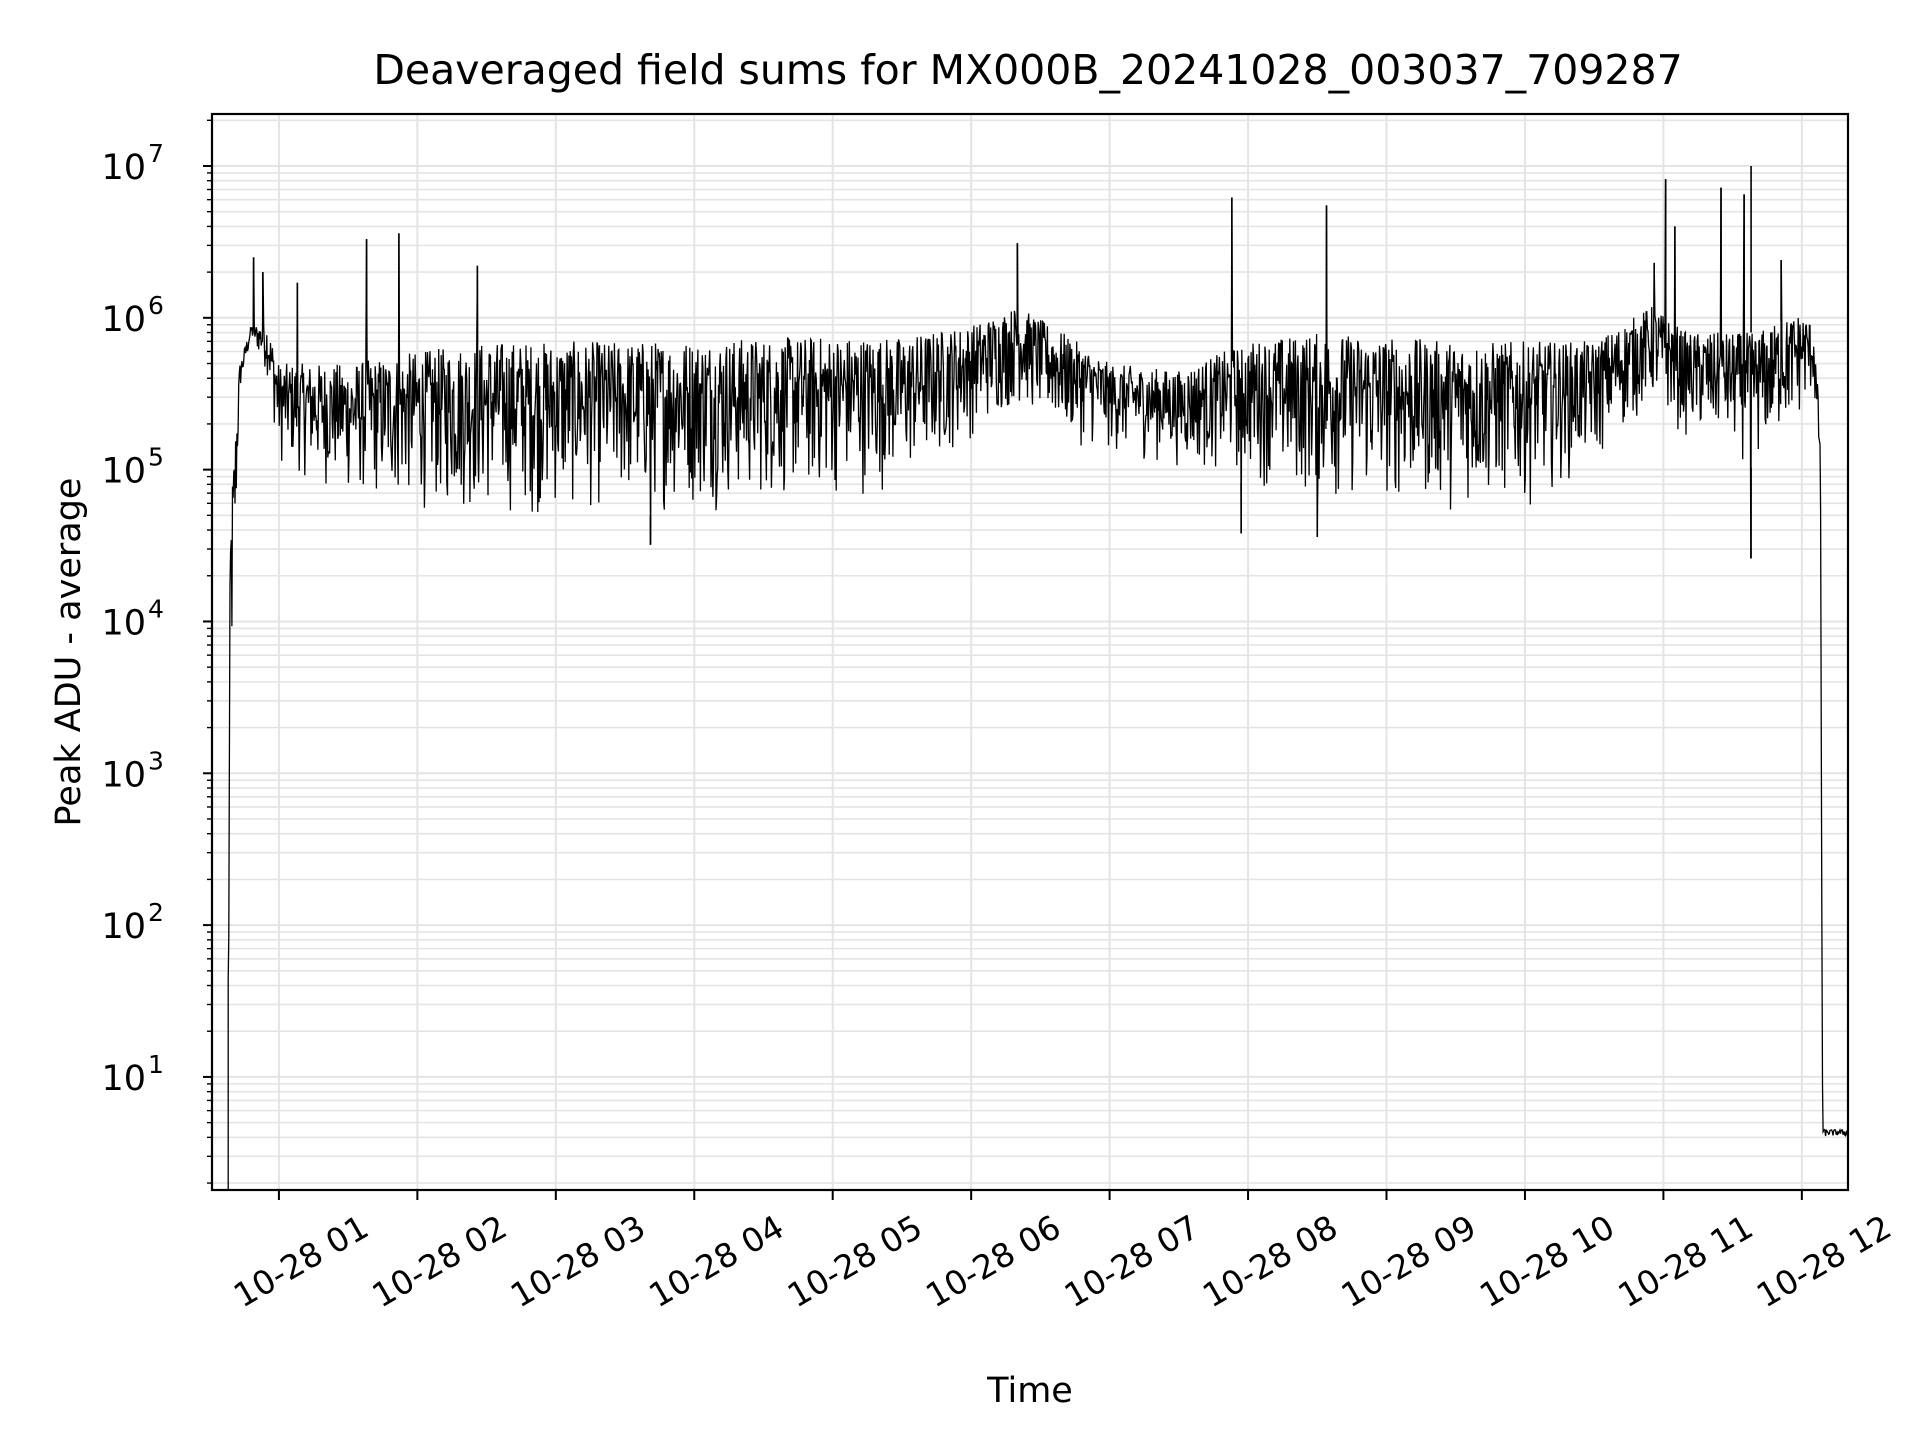  What do you see at coordinates (69, 652) in the screenshot?
I see `y-axis-label: Peak ADU - average` at bounding box center [69, 652].